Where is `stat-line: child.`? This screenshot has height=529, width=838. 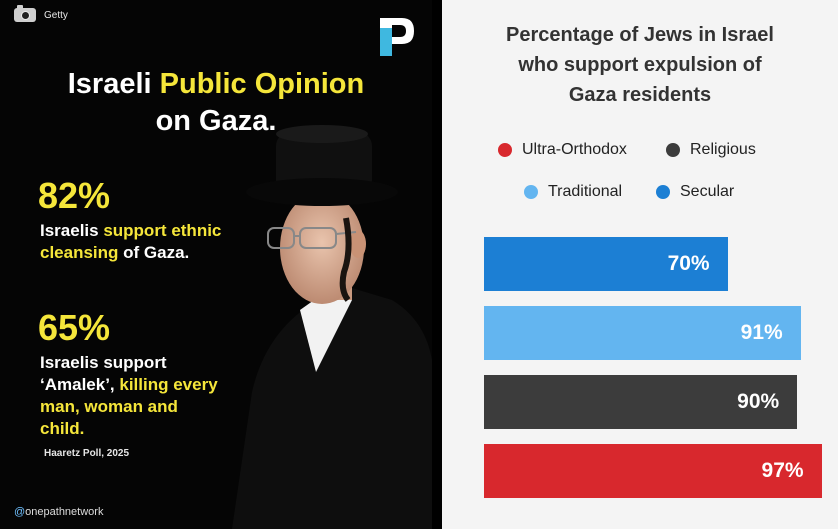
stat-line: child. is located at coordinates (129, 429).